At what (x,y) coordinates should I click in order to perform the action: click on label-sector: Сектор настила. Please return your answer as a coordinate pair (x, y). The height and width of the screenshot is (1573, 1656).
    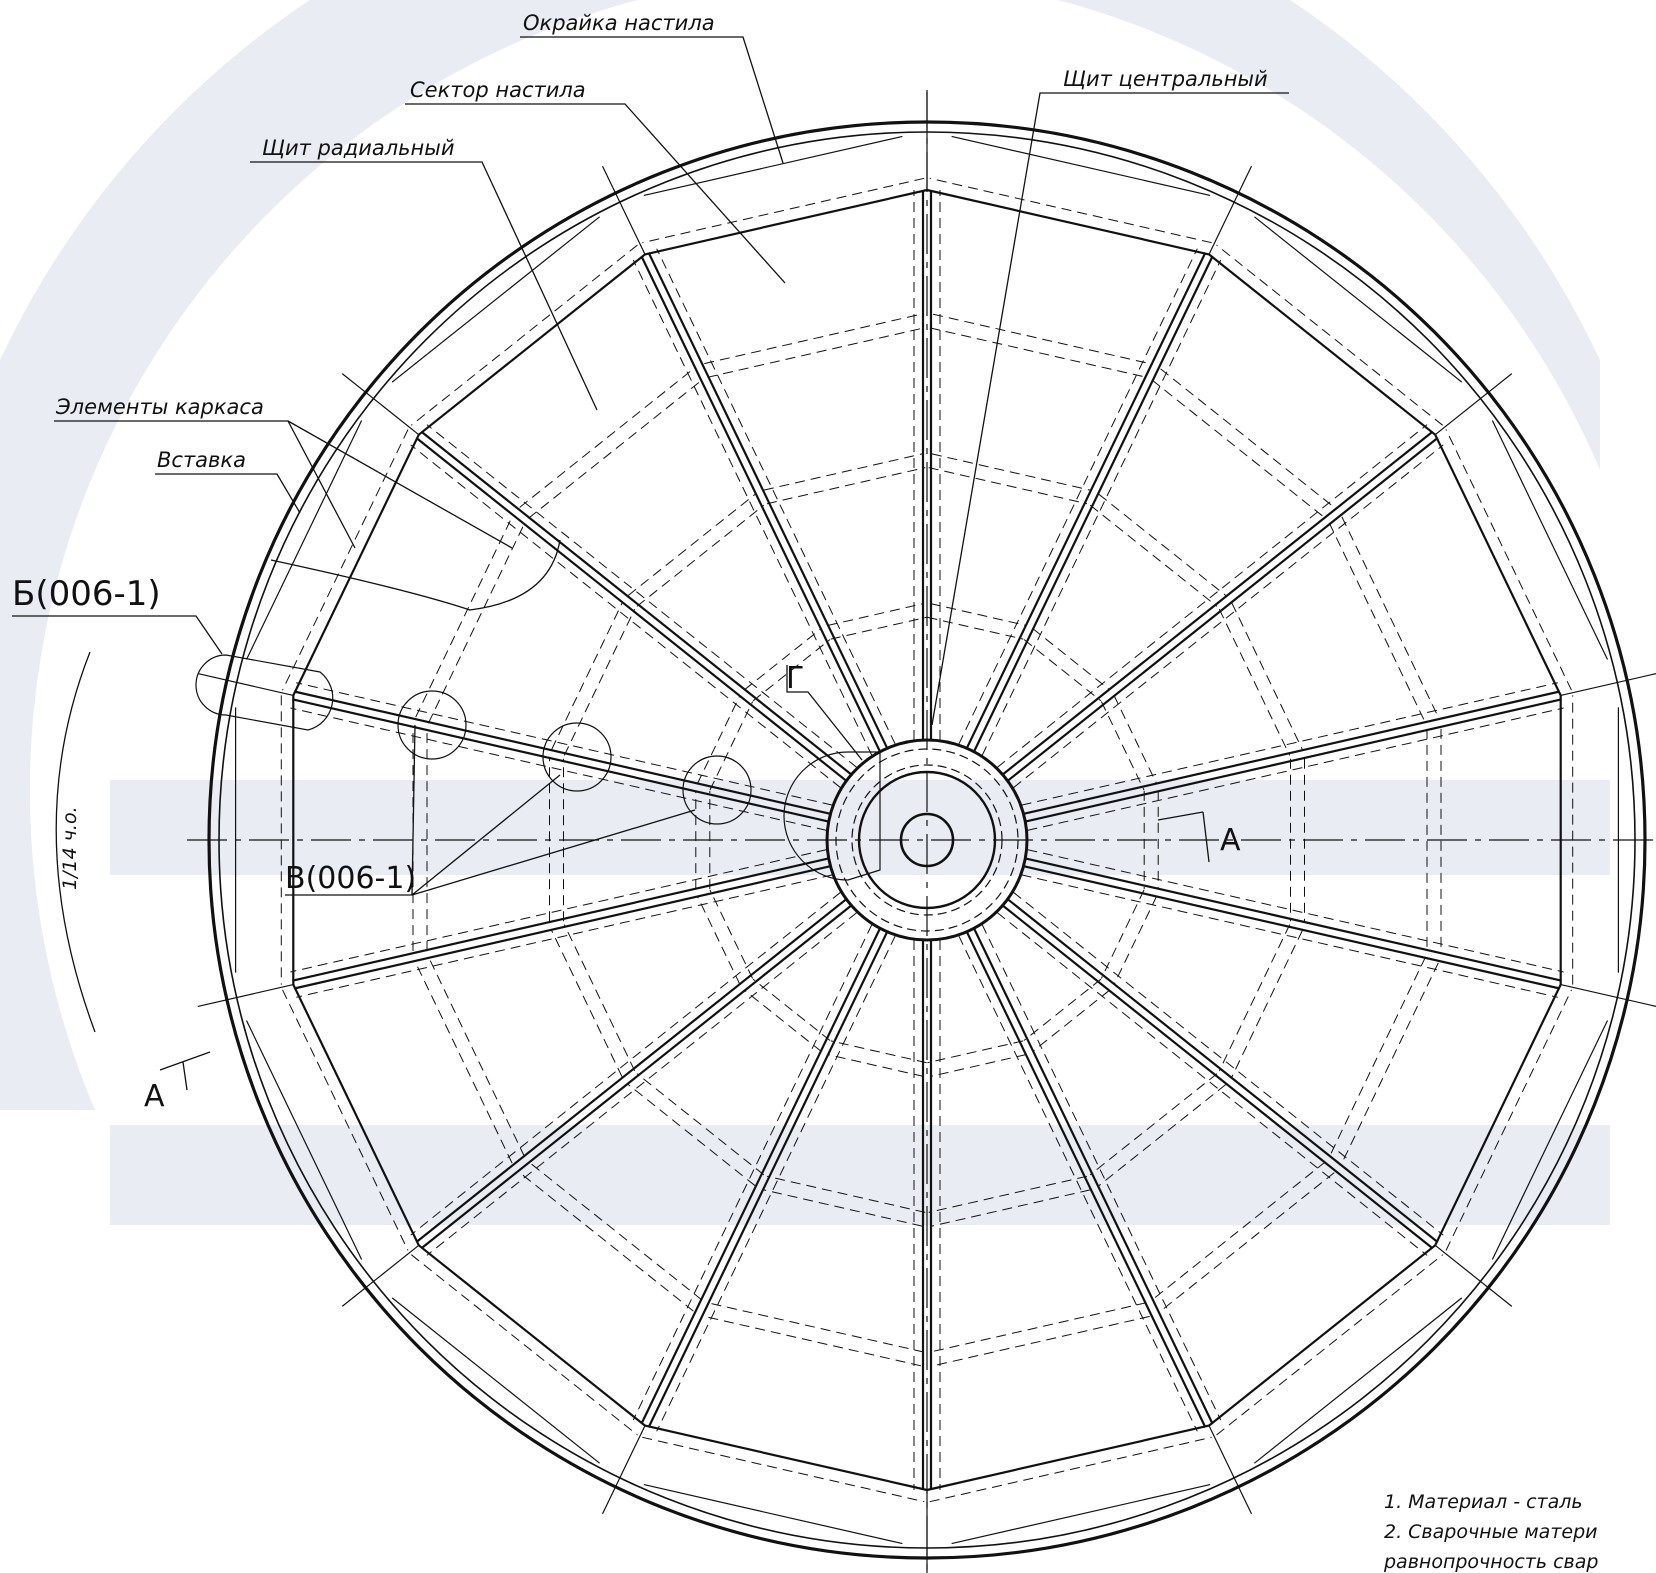
    Looking at the image, I should click on (498, 90).